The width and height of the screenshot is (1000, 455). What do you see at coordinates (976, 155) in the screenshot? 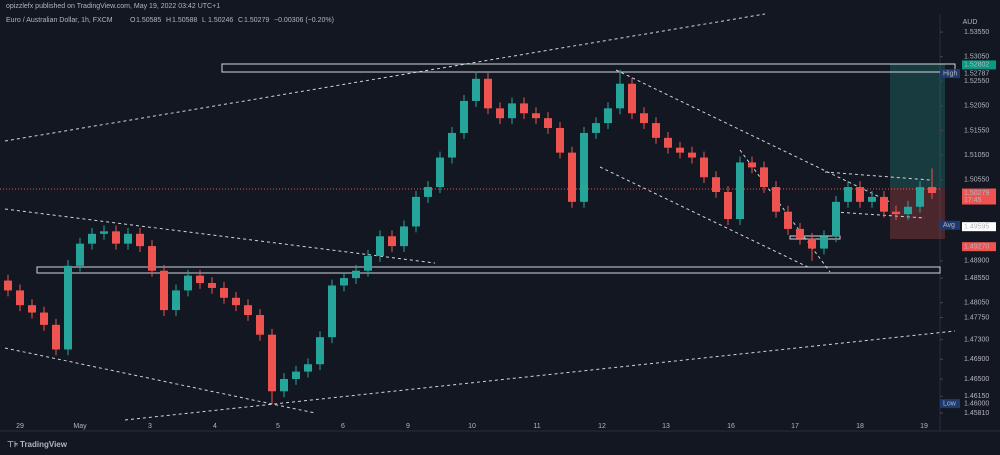
I see `y-tick-label: 1.51050` at bounding box center [976, 155].